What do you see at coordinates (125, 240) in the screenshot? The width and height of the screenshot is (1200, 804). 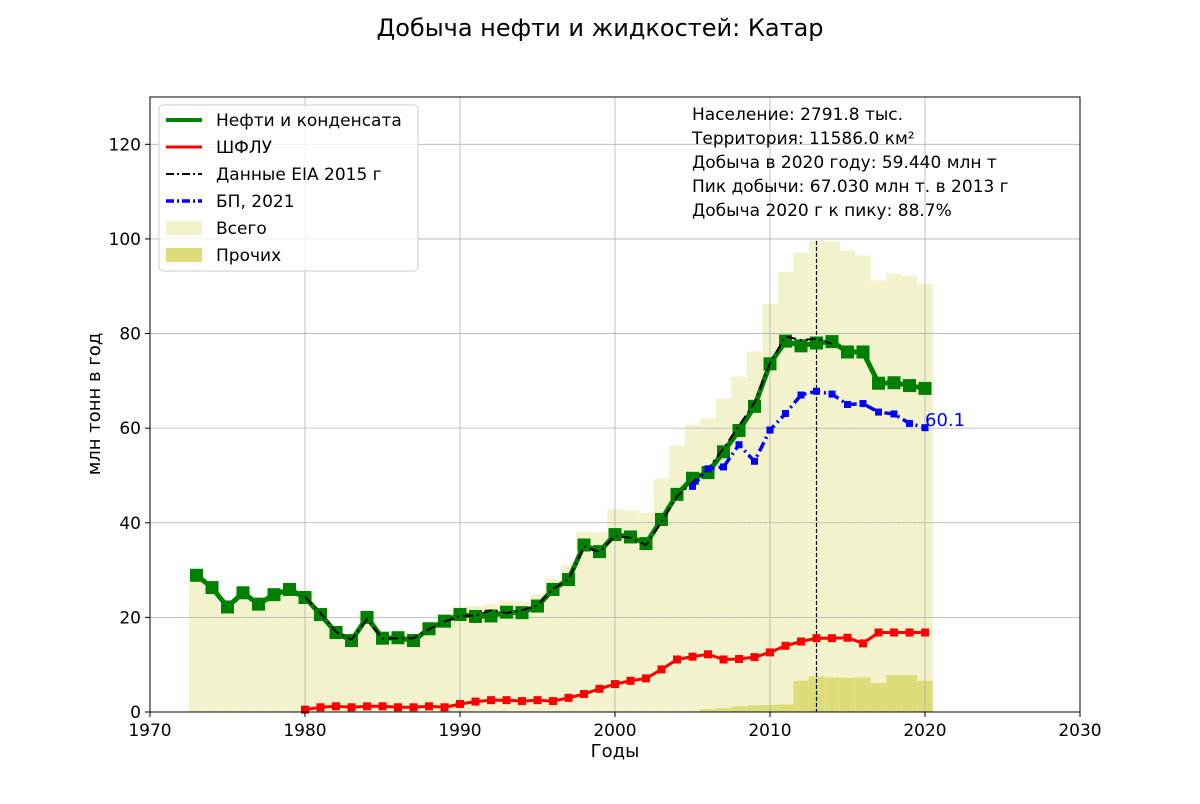 I see `y-tick-label: 100` at bounding box center [125, 240].